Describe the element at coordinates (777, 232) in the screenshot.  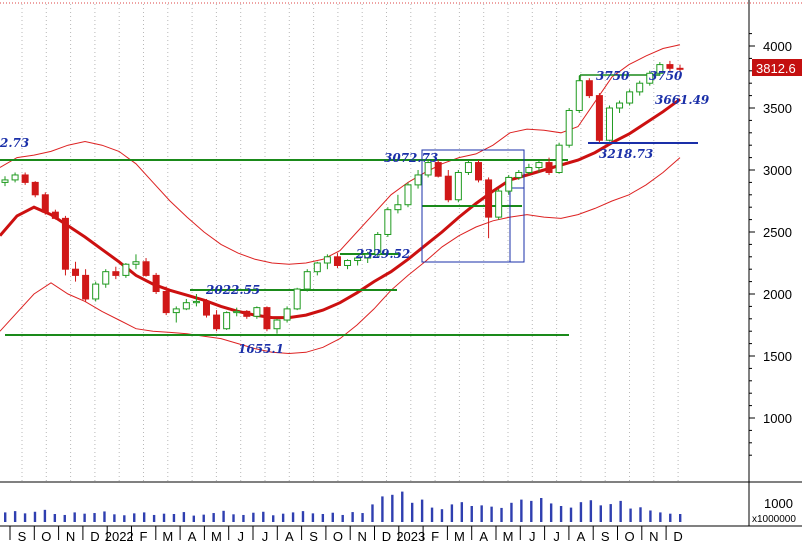
I see `price-tick-label: 2500` at that location.